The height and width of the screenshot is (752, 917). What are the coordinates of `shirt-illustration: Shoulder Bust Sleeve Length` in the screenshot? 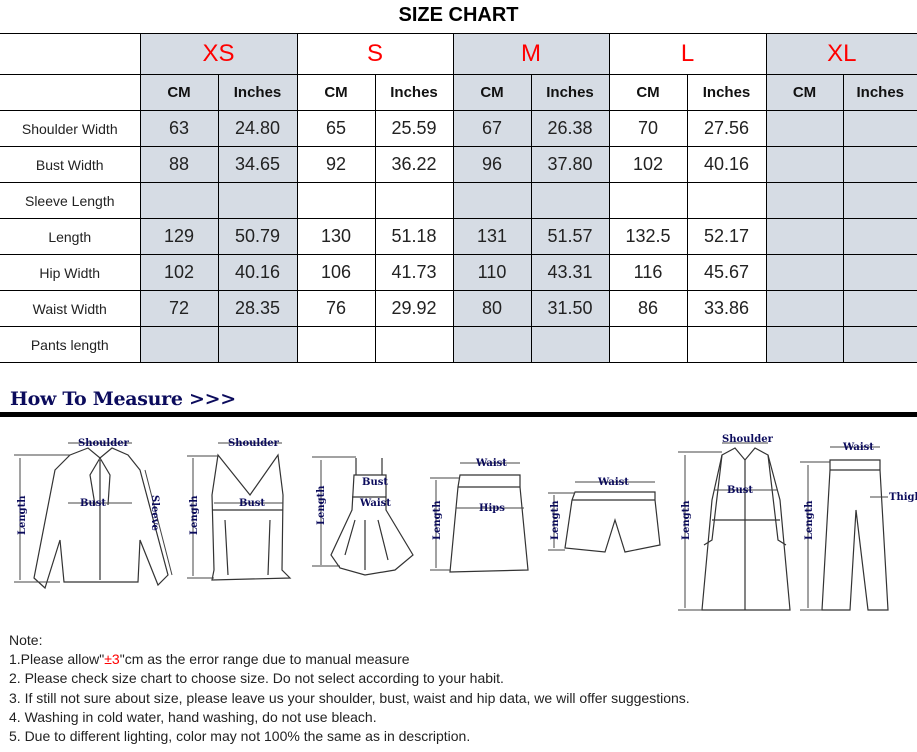 It's located at (93, 514).